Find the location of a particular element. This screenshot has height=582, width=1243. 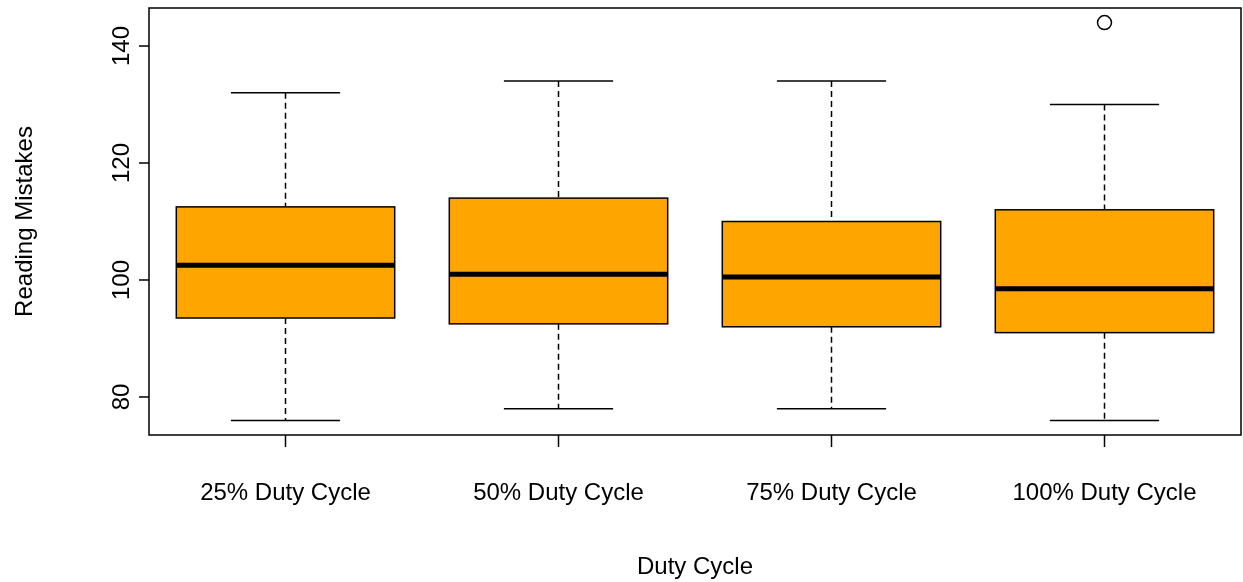

x-tick-label: 75% Duty Cycle is located at coordinates (831, 491).